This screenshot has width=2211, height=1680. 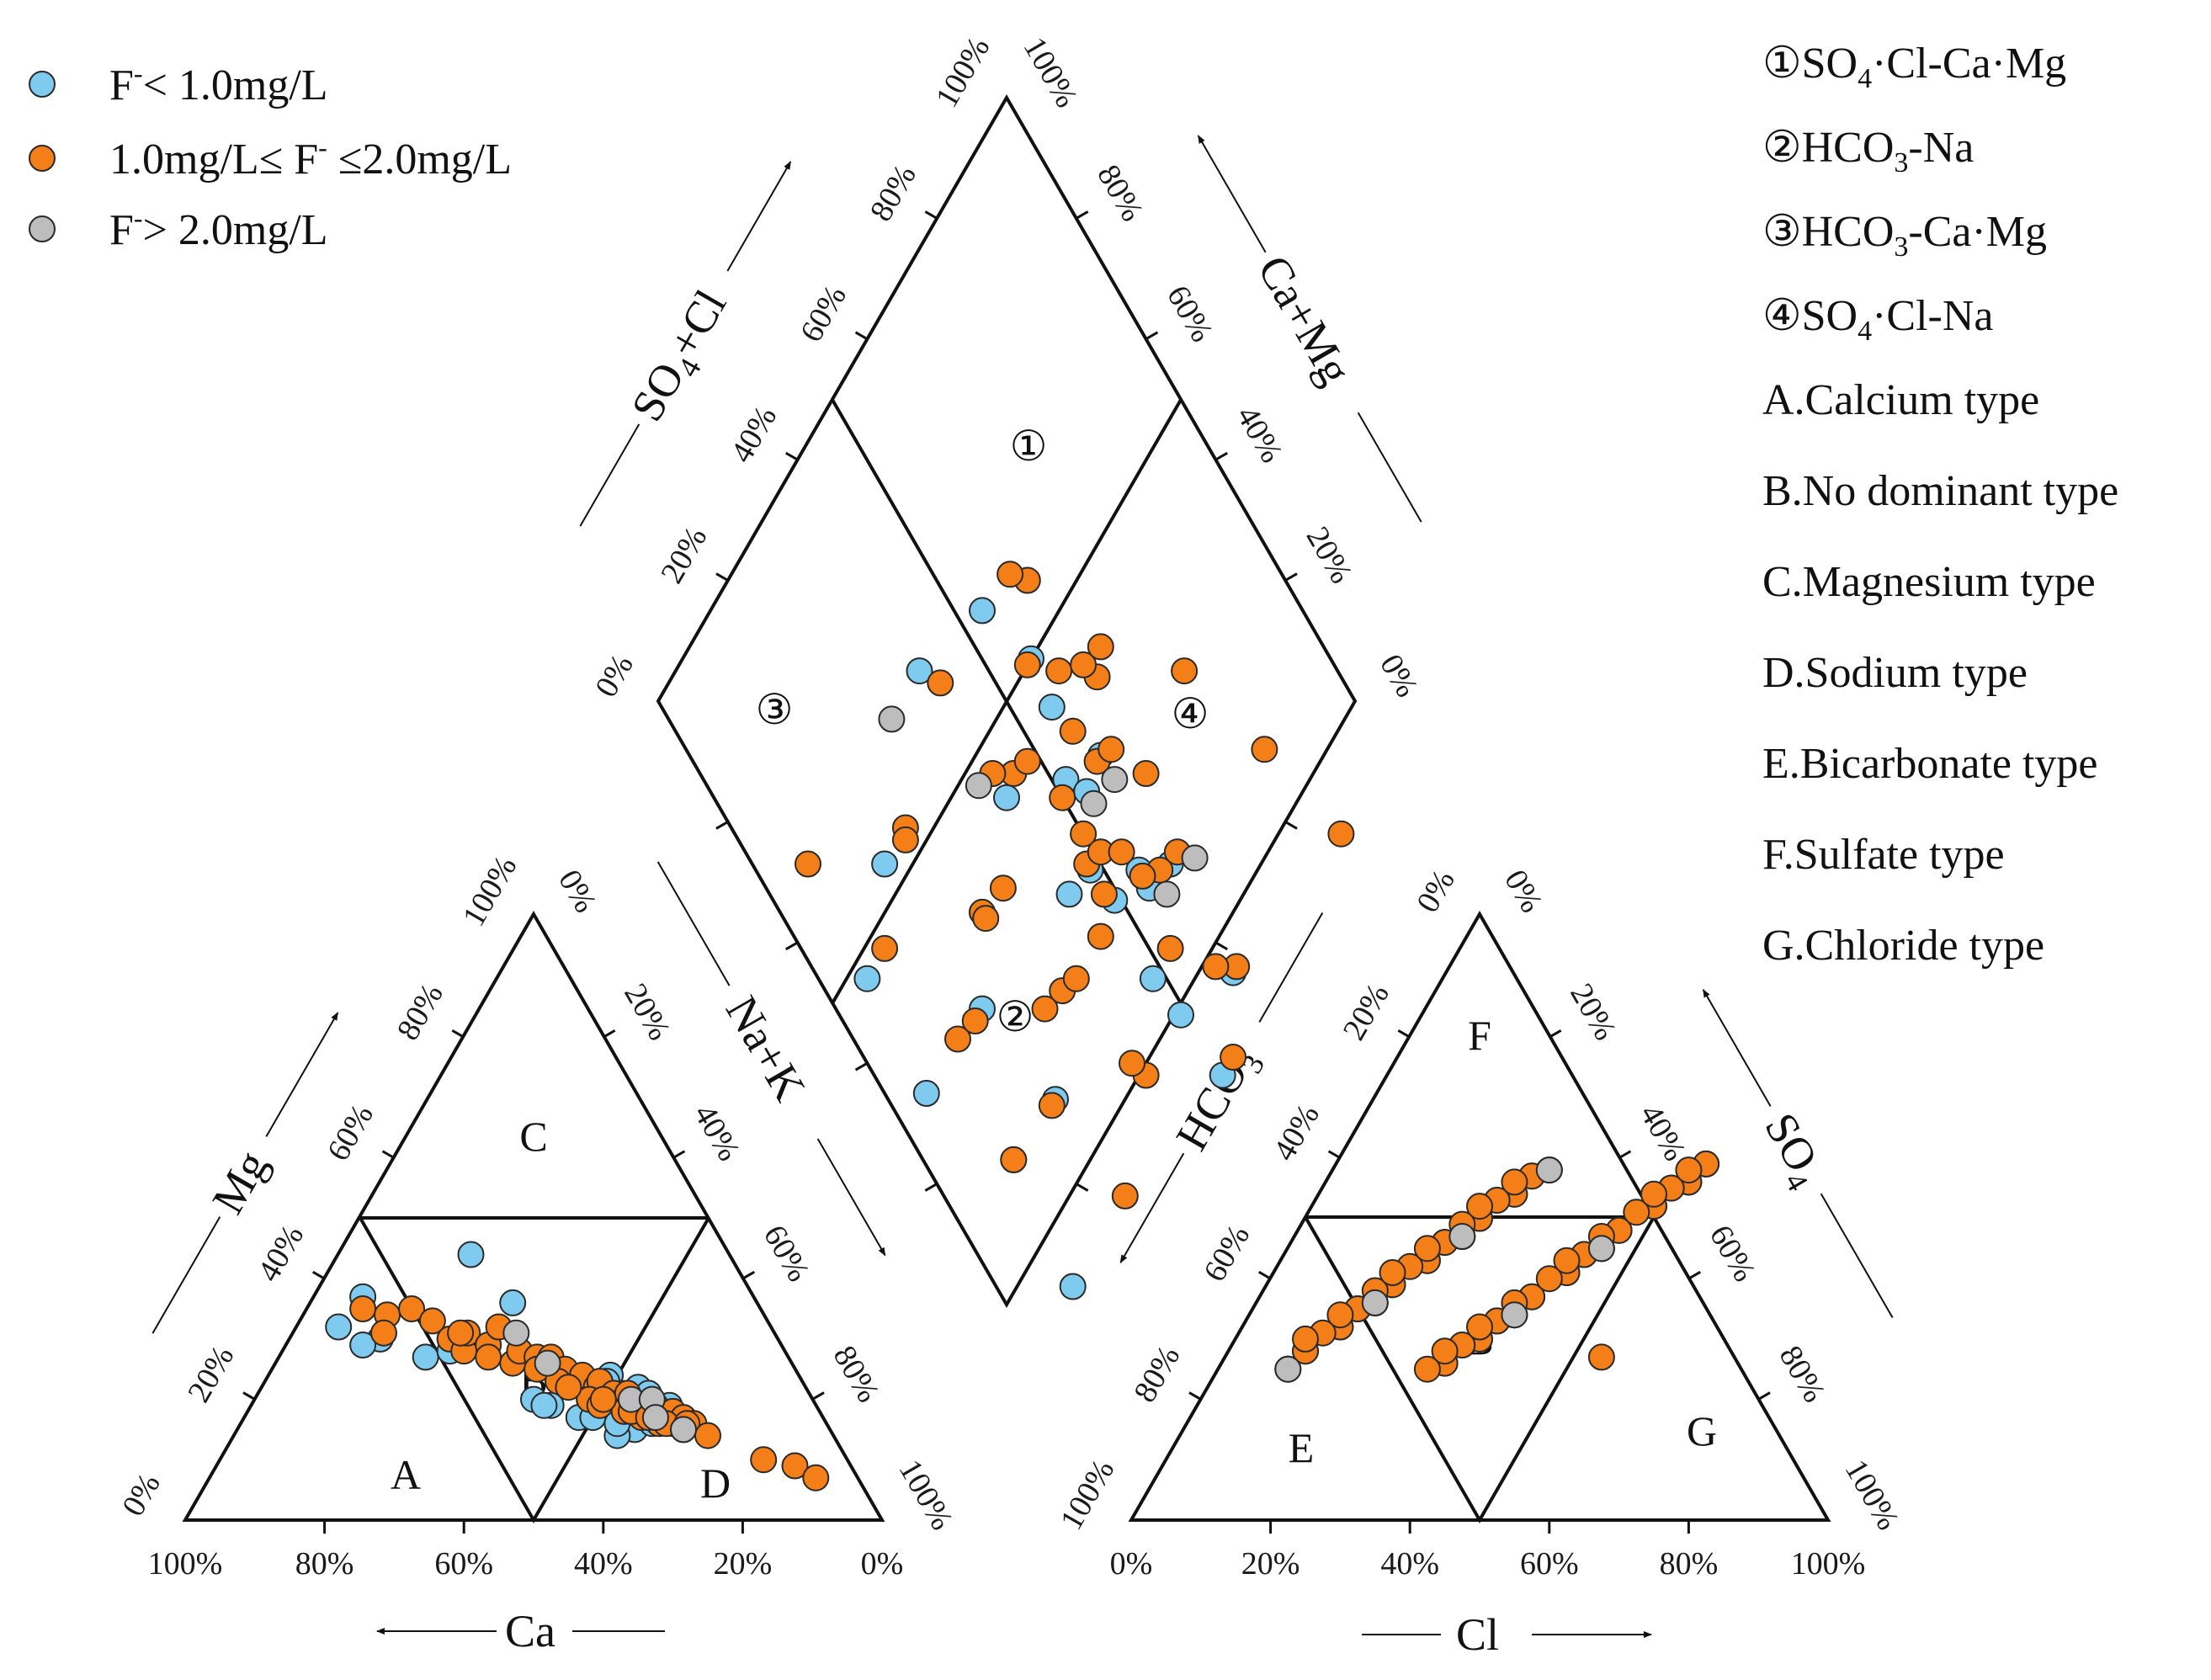 I want to click on so4-axis-arrow, so click(x=1737, y=1047).